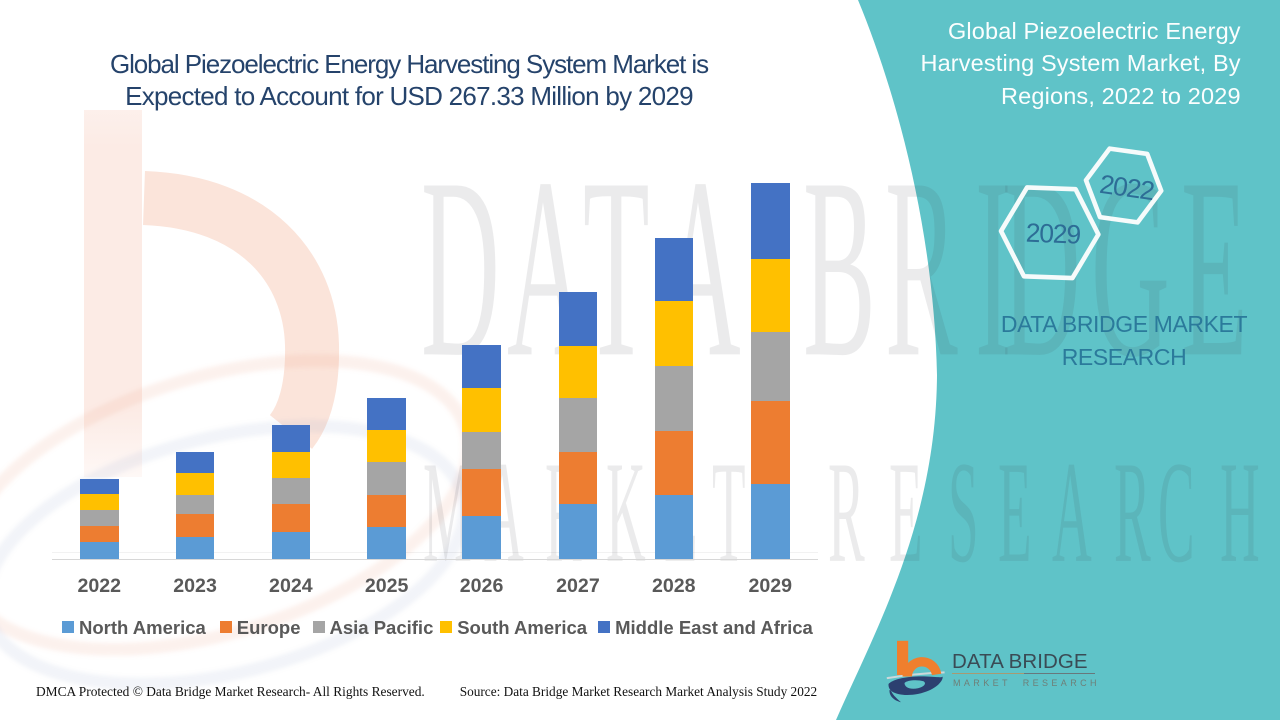 This screenshot has width=1280, height=720. I want to click on svg-text: 2022, so click(1127, 187).